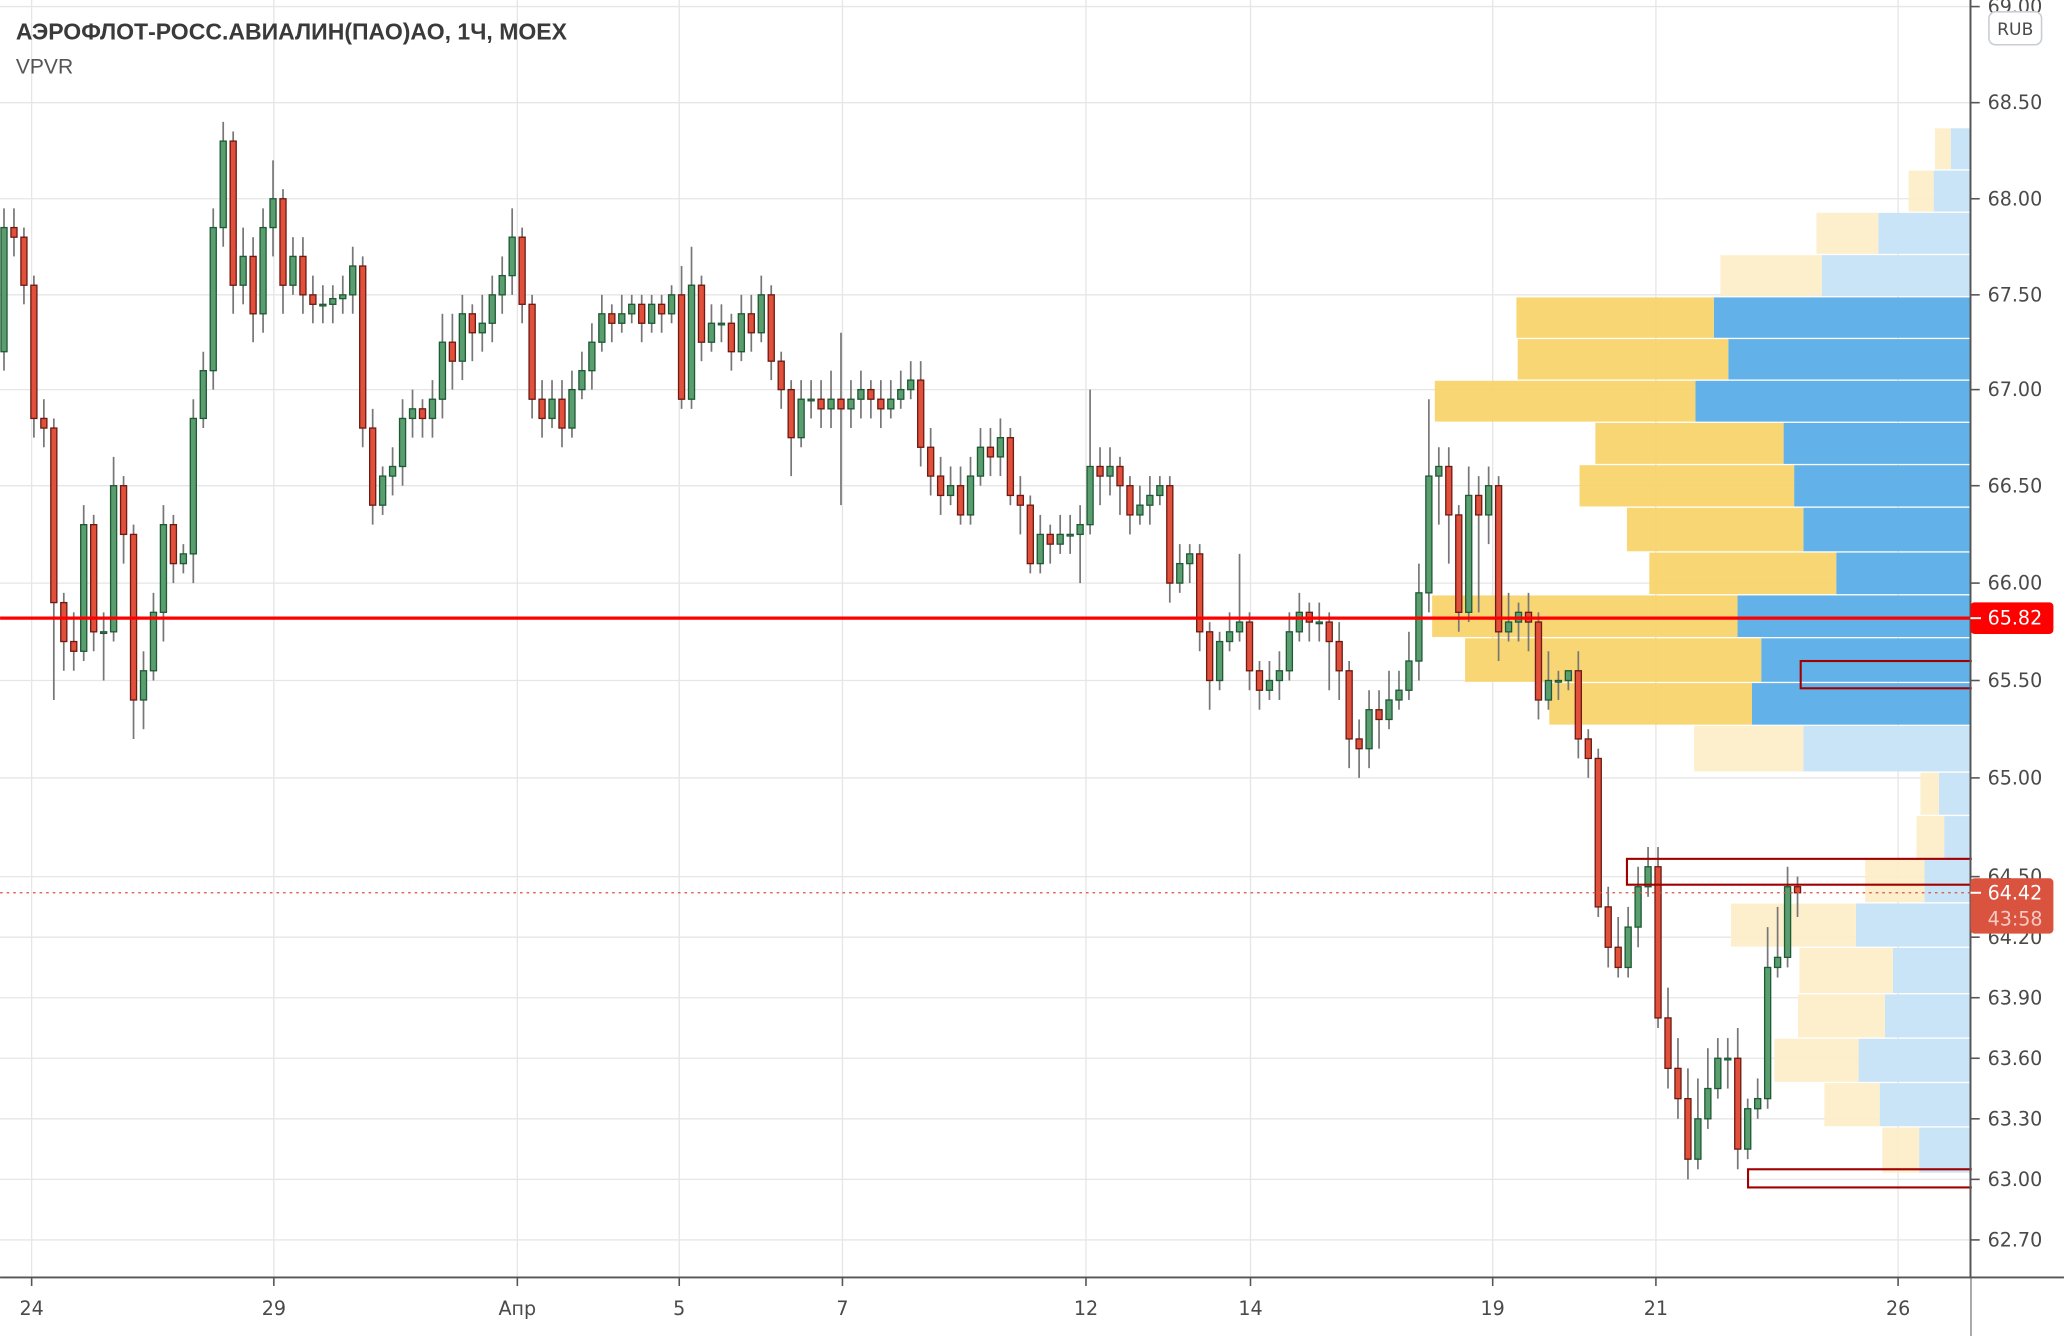  Describe the element at coordinates (1656, 1309) in the screenshot. I see `time-tick-label: 21` at that location.